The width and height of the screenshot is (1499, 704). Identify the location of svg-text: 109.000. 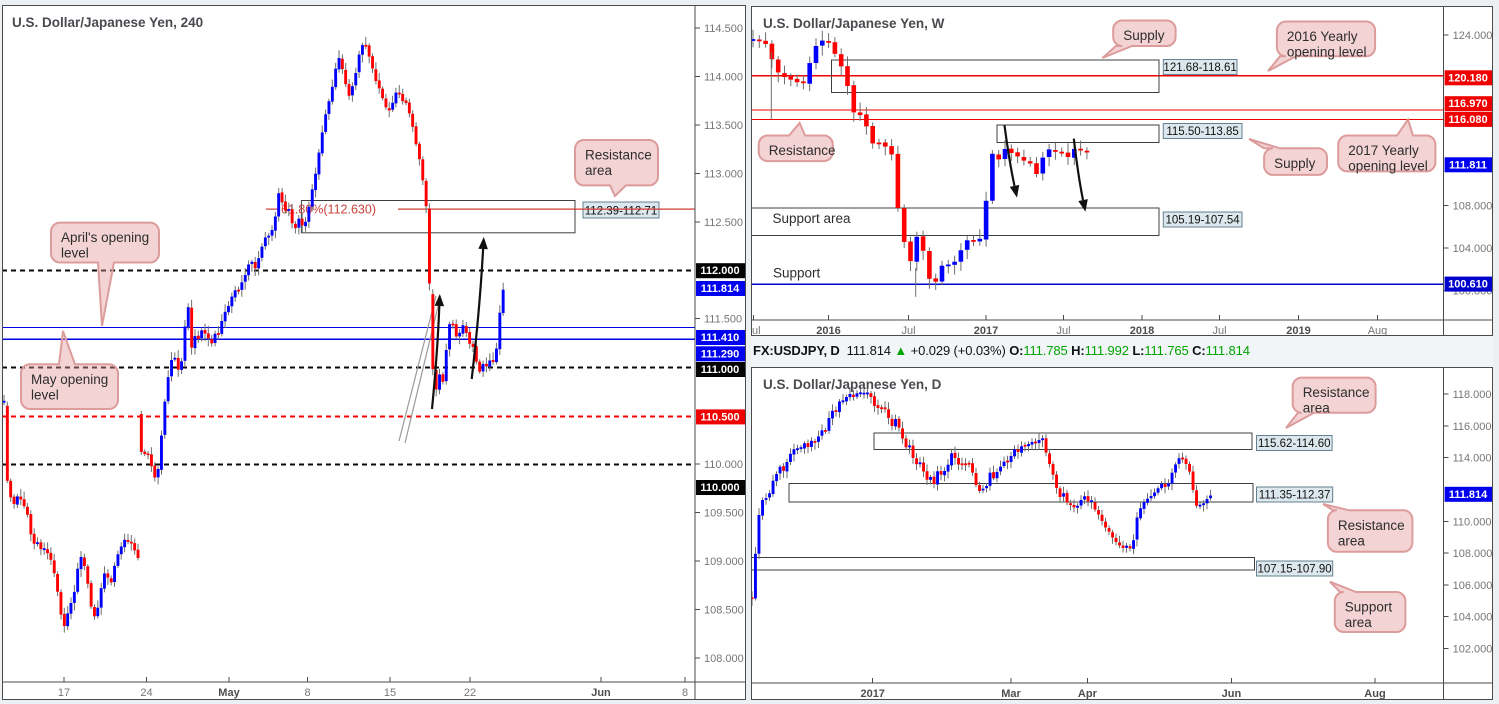
(724, 562).